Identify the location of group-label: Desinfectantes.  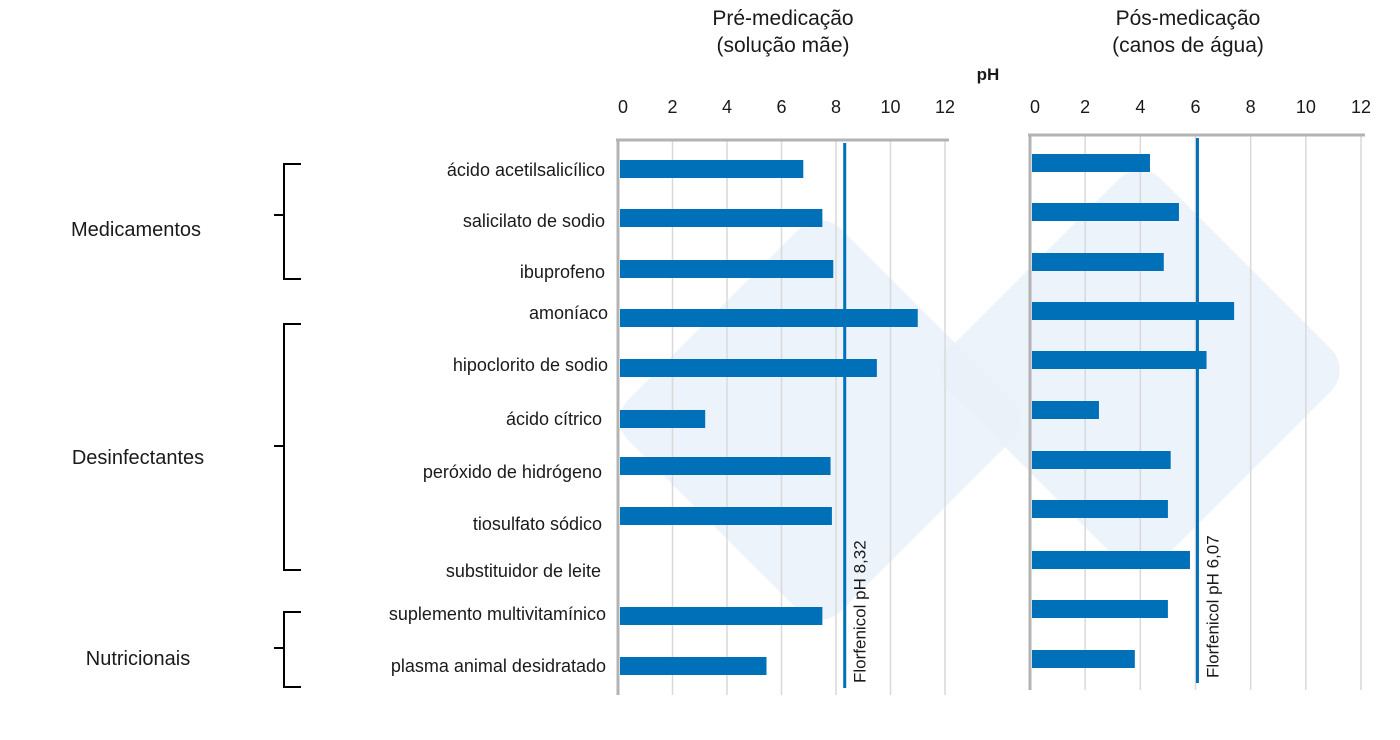
(138, 458).